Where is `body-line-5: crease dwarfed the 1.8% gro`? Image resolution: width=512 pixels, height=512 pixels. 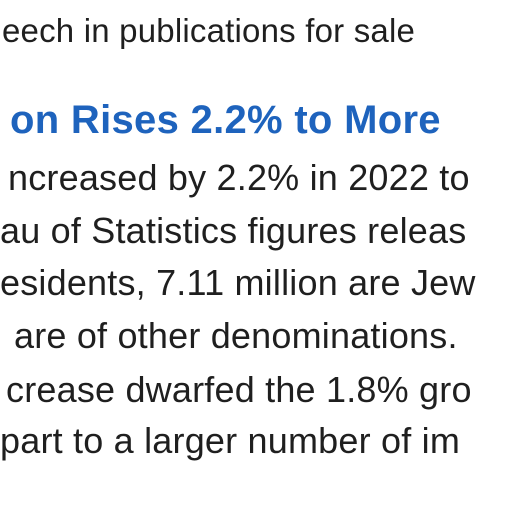
body-line-5: crease dwarfed the 1.8% gro is located at coordinates (239, 389).